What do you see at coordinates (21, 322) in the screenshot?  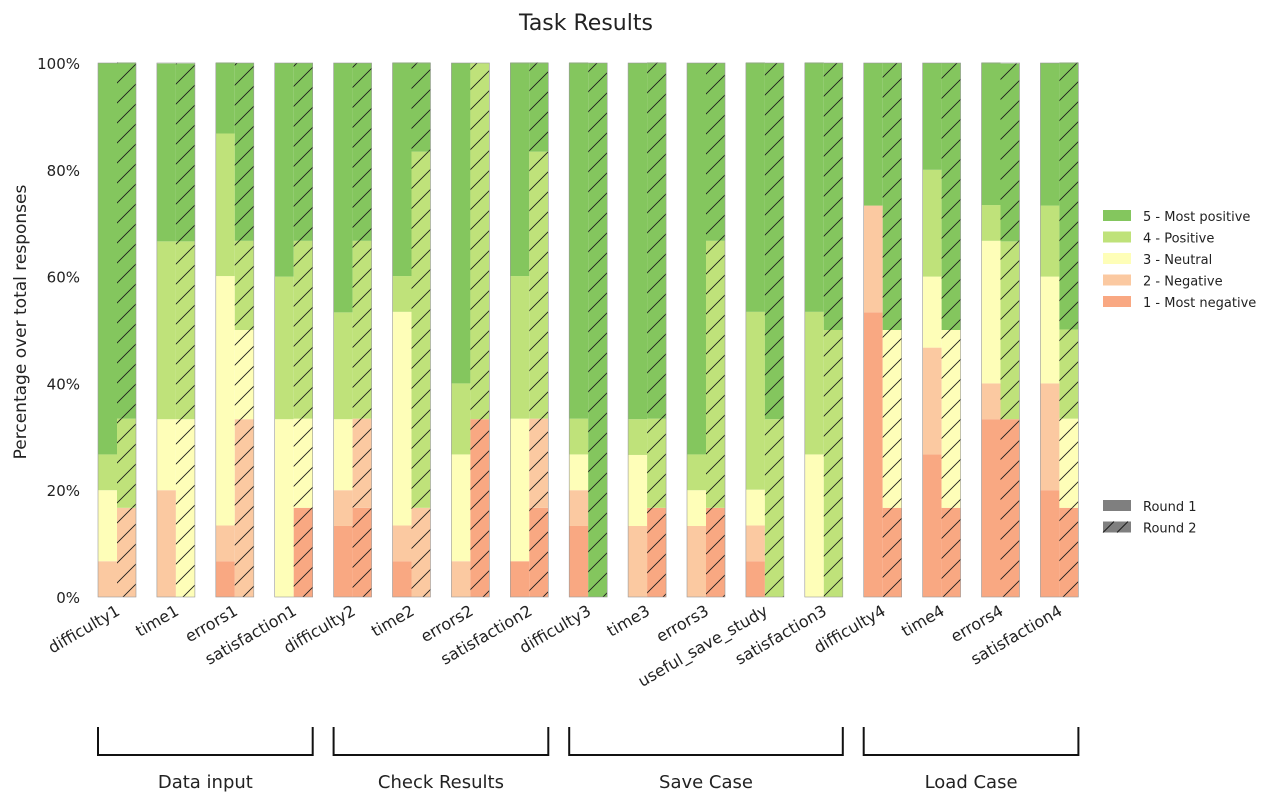 I see `y-axis-label: Percentage over total responses` at bounding box center [21, 322].